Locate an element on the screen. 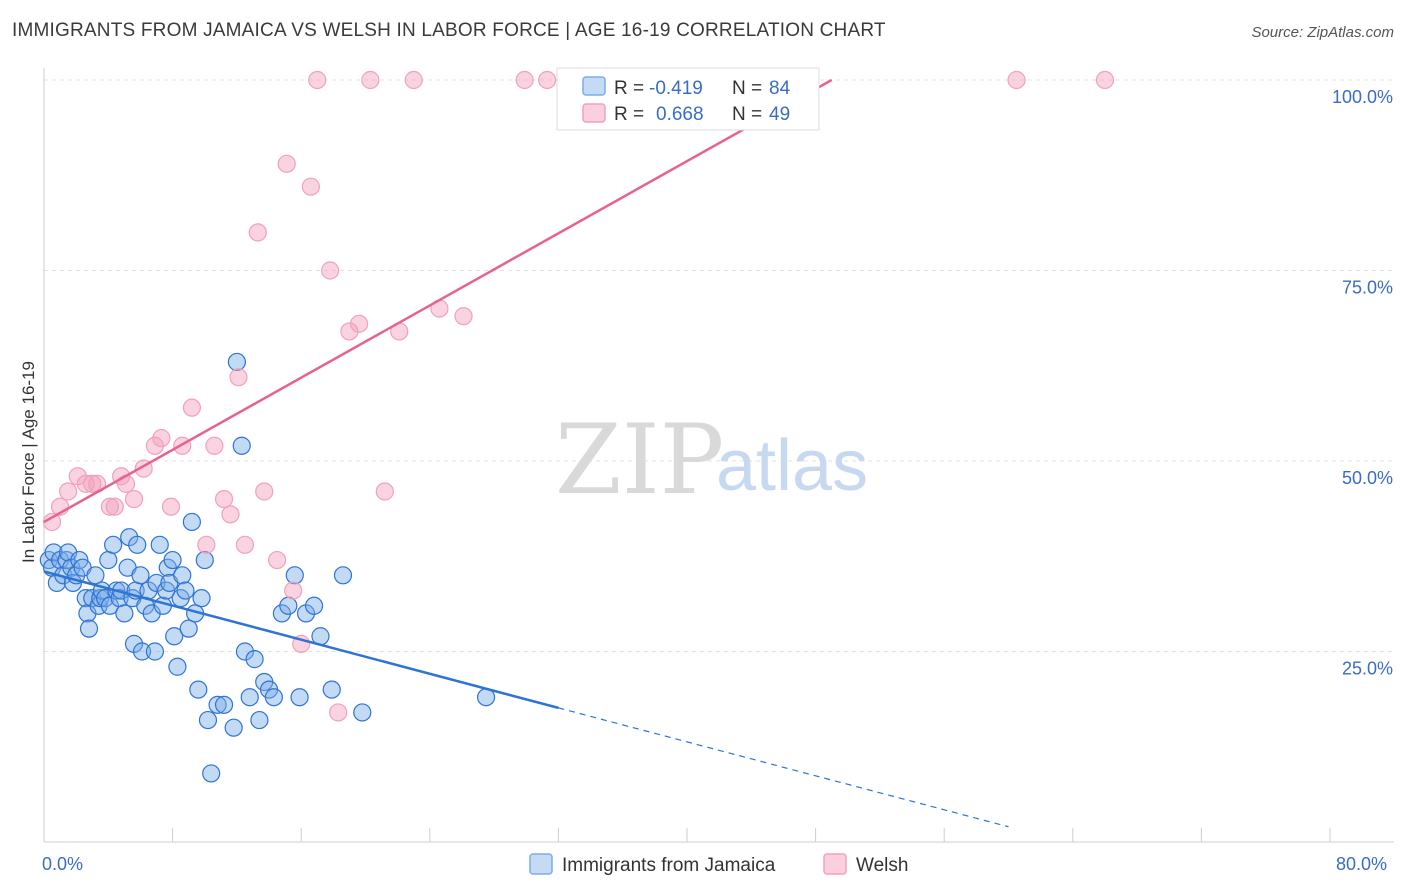 Image resolution: width=1406 pixels, height=892 pixels. legend-box: R = -0.419 N = 84 R = 0.668 N = 49 is located at coordinates (688, 99).